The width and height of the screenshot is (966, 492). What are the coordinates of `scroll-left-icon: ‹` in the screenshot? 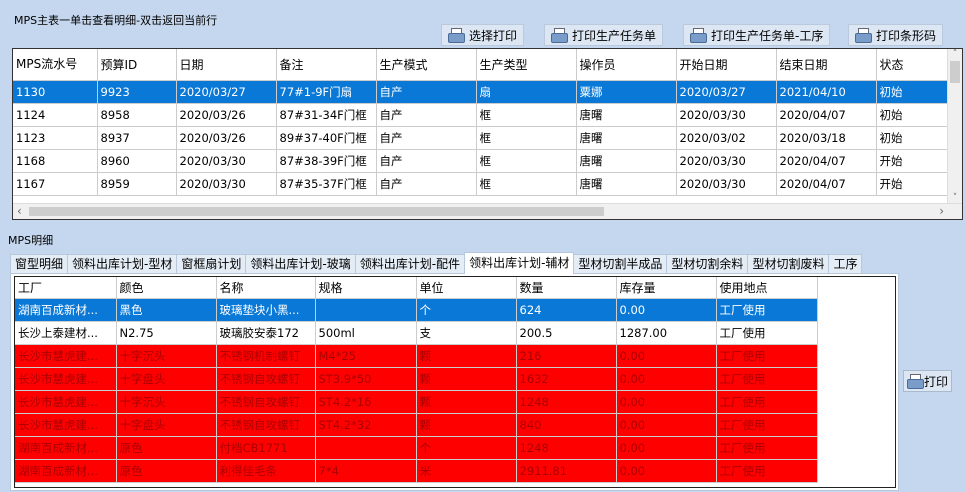 It's located at (19, 211).